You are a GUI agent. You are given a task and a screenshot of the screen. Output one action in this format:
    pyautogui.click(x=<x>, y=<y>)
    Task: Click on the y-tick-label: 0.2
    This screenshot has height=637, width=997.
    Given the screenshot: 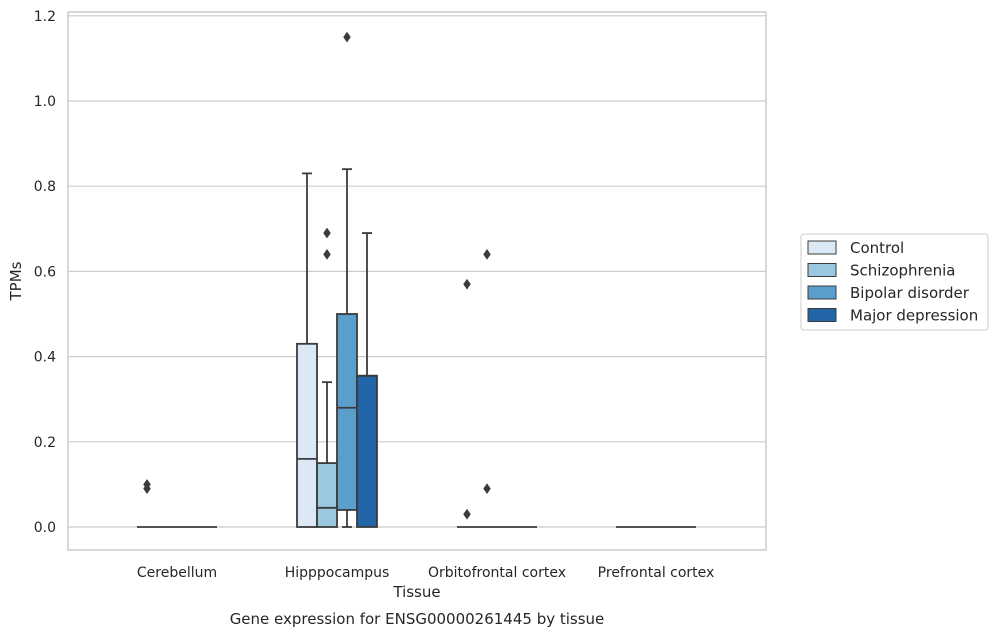 What is the action you would take?
    pyautogui.click(x=45, y=443)
    